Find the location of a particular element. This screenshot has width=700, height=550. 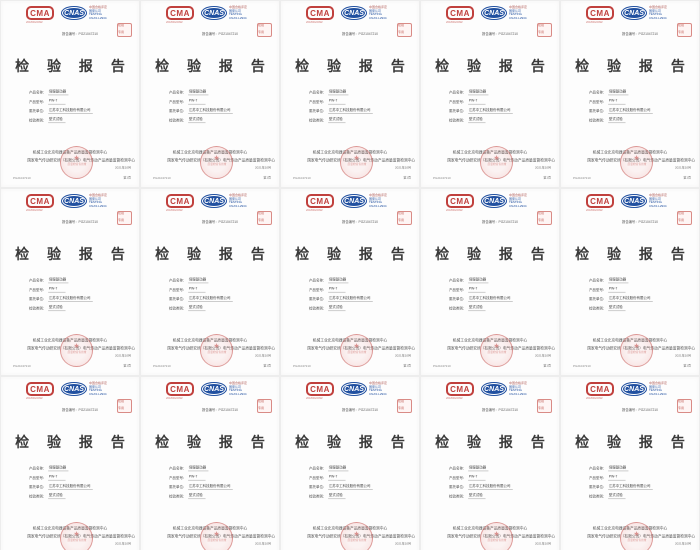

serial-stamp-icon: 检验 专用 is located at coordinates (404, 218).